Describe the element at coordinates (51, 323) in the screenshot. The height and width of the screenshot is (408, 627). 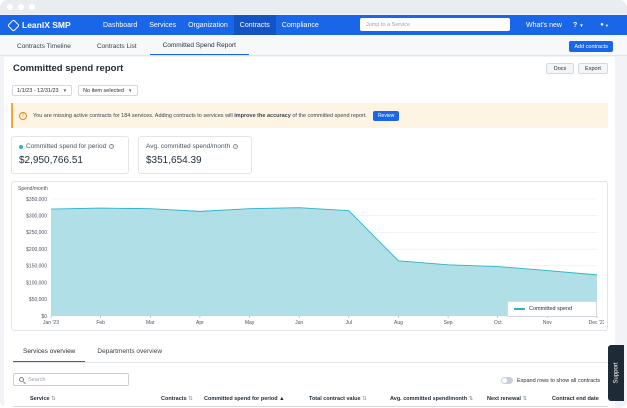
I see `x-tick-label: Jan '23` at that location.